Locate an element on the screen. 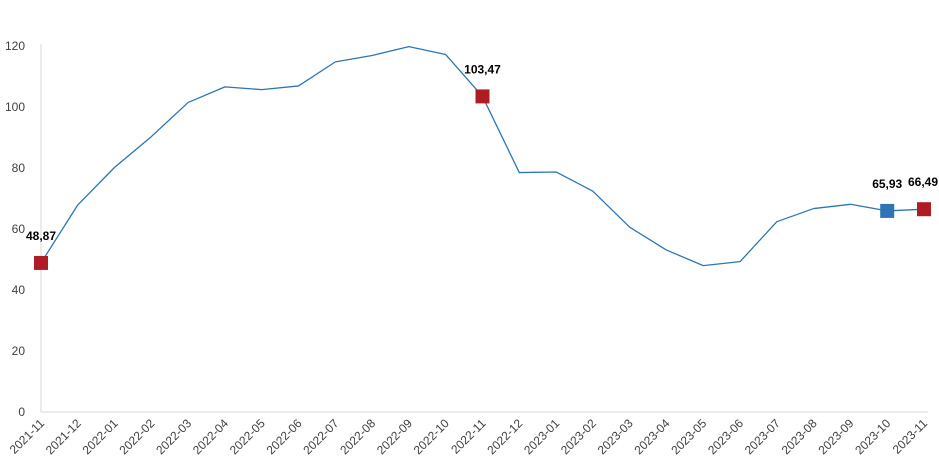  x-tick-label: 2023-08 is located at coordinates (799, 436).